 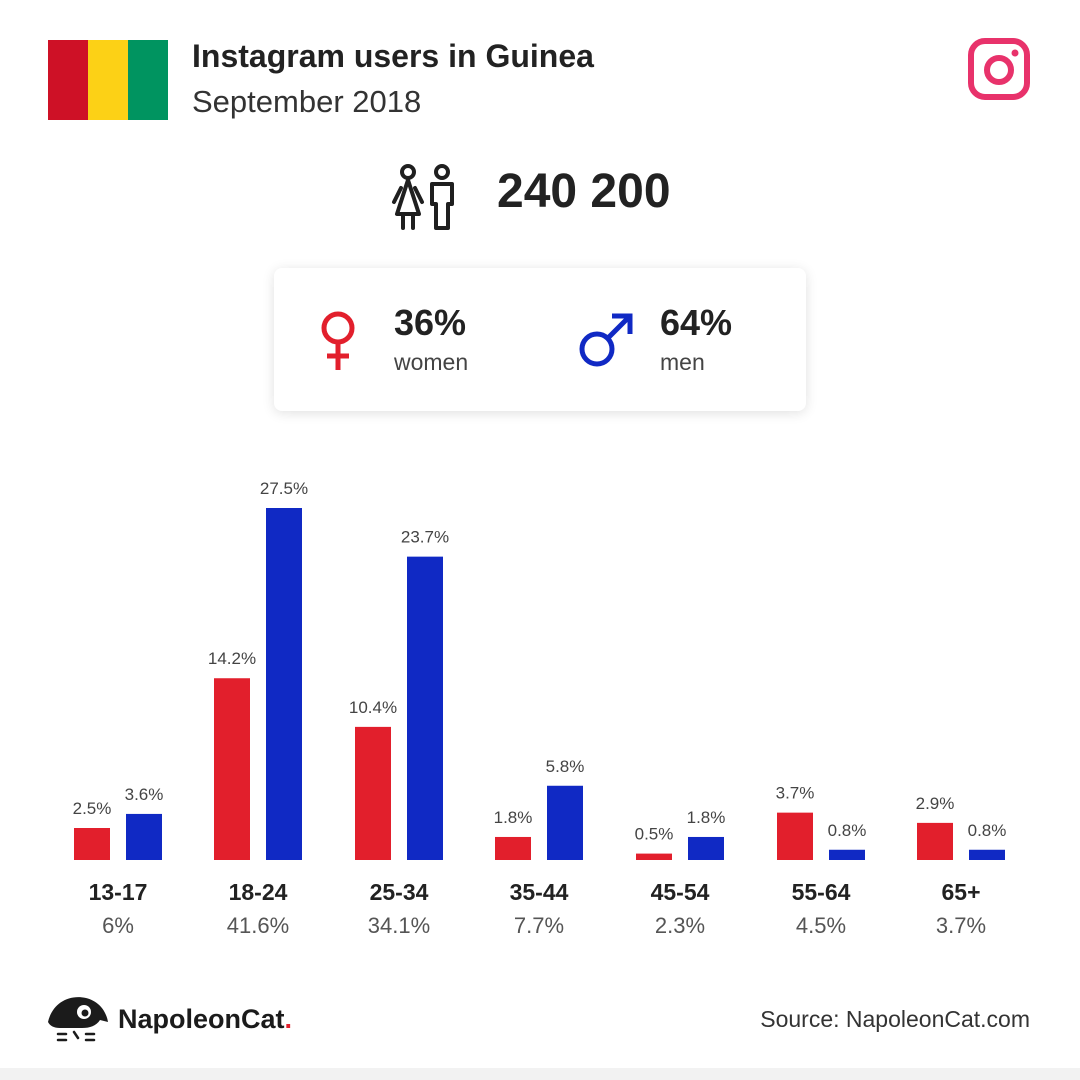 I want to click on source-text: Source: NapoleonCat.com, so click(x=895, y=1019).